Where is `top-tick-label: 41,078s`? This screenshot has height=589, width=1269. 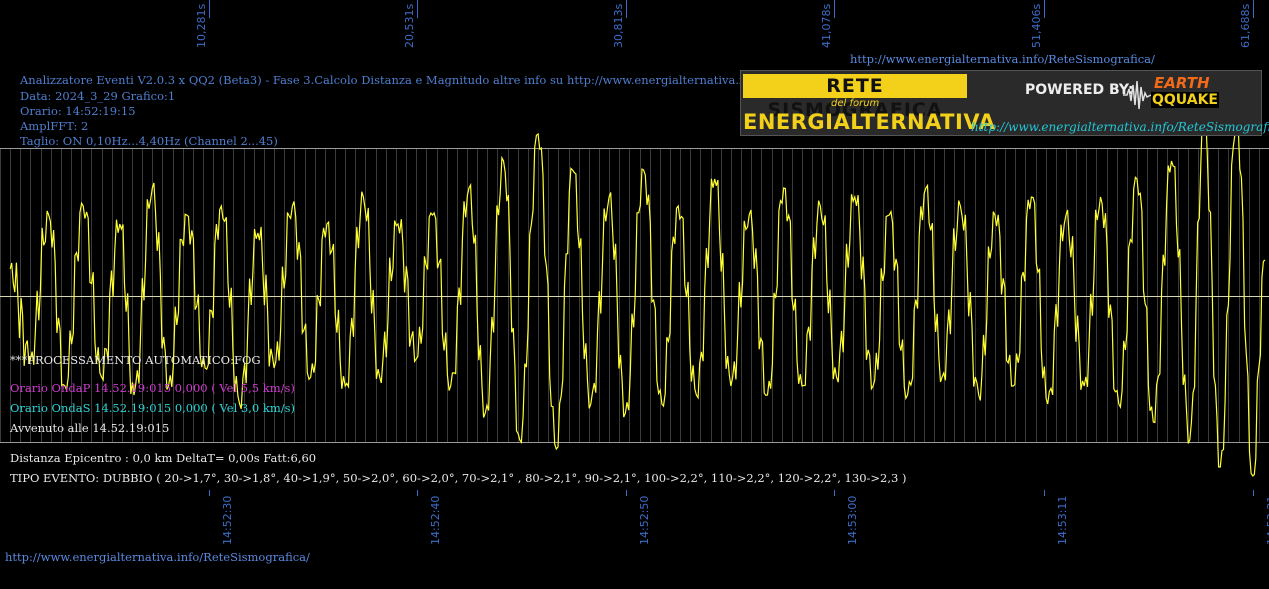 top-tick-label: 41,078s is located at coordinates (826, 25).